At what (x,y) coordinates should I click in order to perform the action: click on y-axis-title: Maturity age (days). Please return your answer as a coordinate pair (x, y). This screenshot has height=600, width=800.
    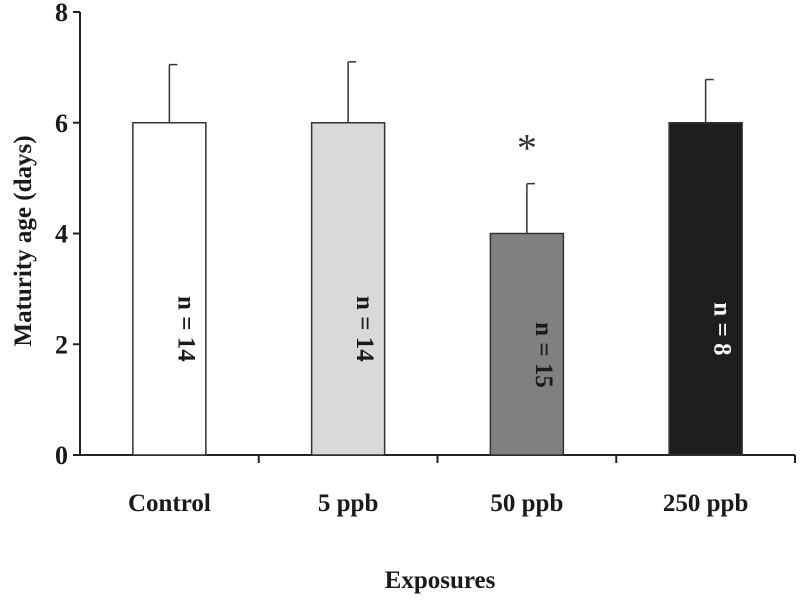
    Looking at the image, I should click on (23, 240).